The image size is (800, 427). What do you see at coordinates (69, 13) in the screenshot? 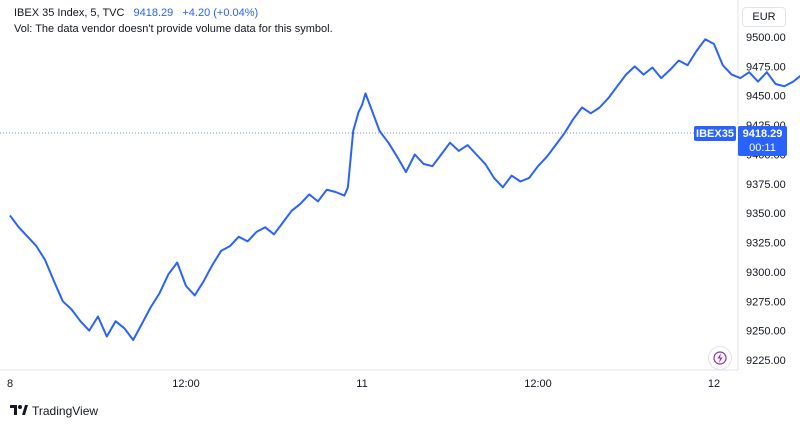
I see `legend-symbol: IBEX 35 Index, 5, TVC` at bounding box center [69, 13].